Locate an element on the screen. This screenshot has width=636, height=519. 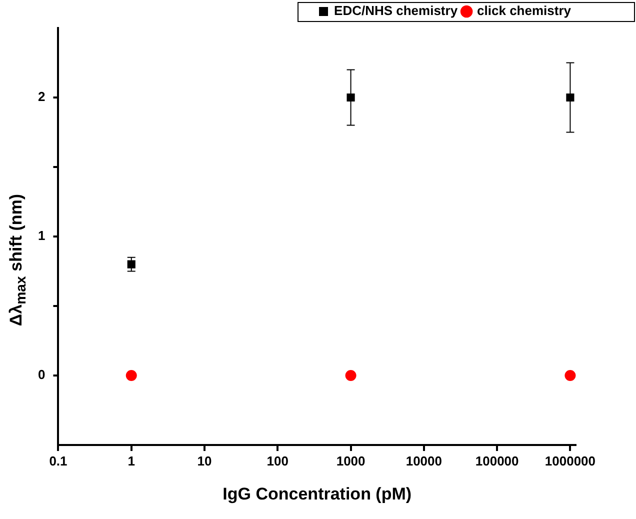
y-tick-label: 2 is located at coordinates (42, 96).